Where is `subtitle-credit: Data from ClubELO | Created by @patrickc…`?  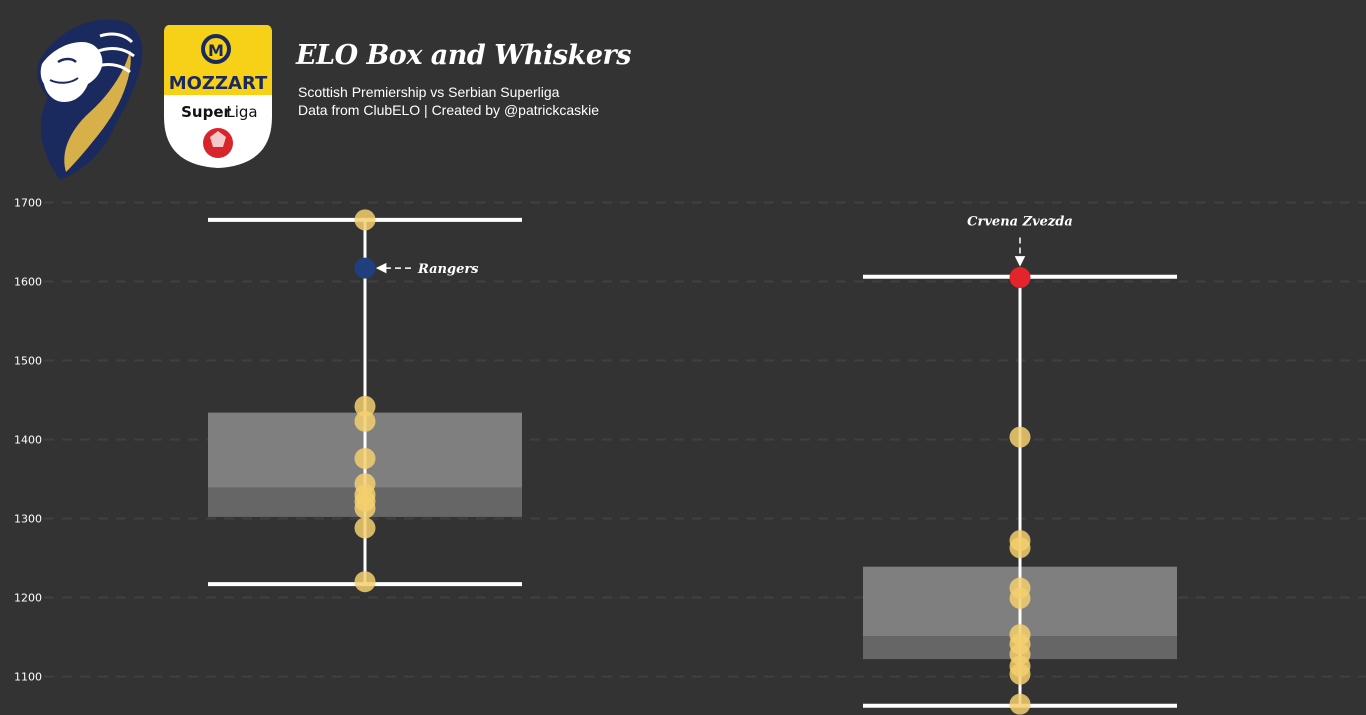 subtitle-credit: Data from ClubELO | Created by @patrickc… is located at coordinates (449, 110).